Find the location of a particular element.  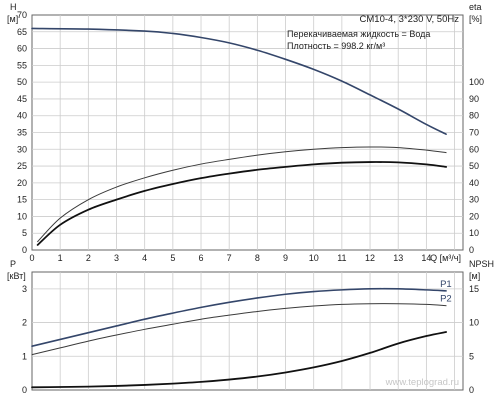

left-tick-label: 20 is located at coordinates (22, 183).